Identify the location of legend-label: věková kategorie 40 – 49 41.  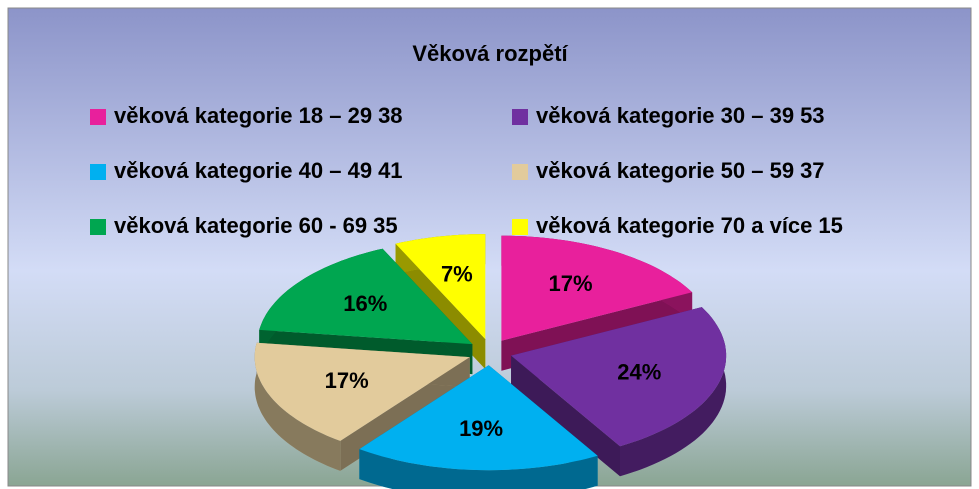
(258, 170).